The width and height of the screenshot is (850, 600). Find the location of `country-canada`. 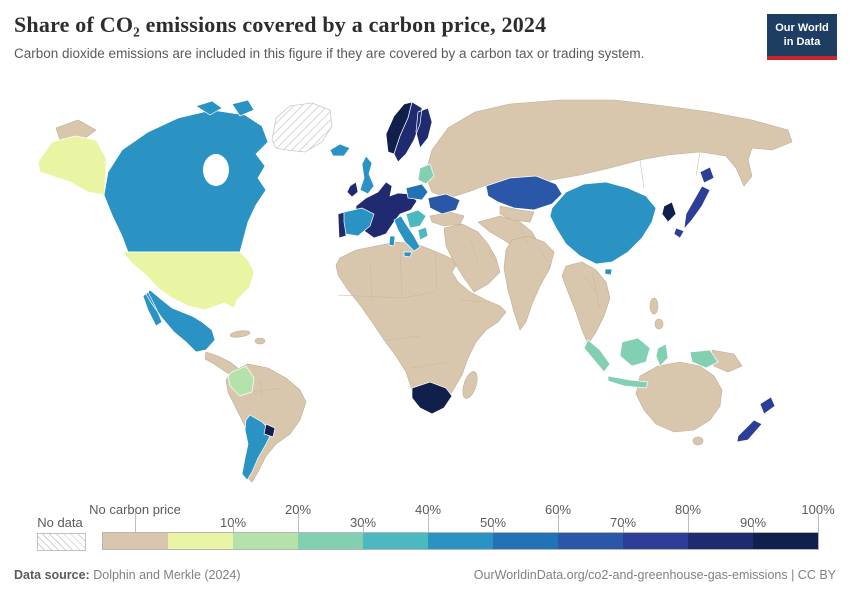

country-canada is located at coordinates (186, 181).